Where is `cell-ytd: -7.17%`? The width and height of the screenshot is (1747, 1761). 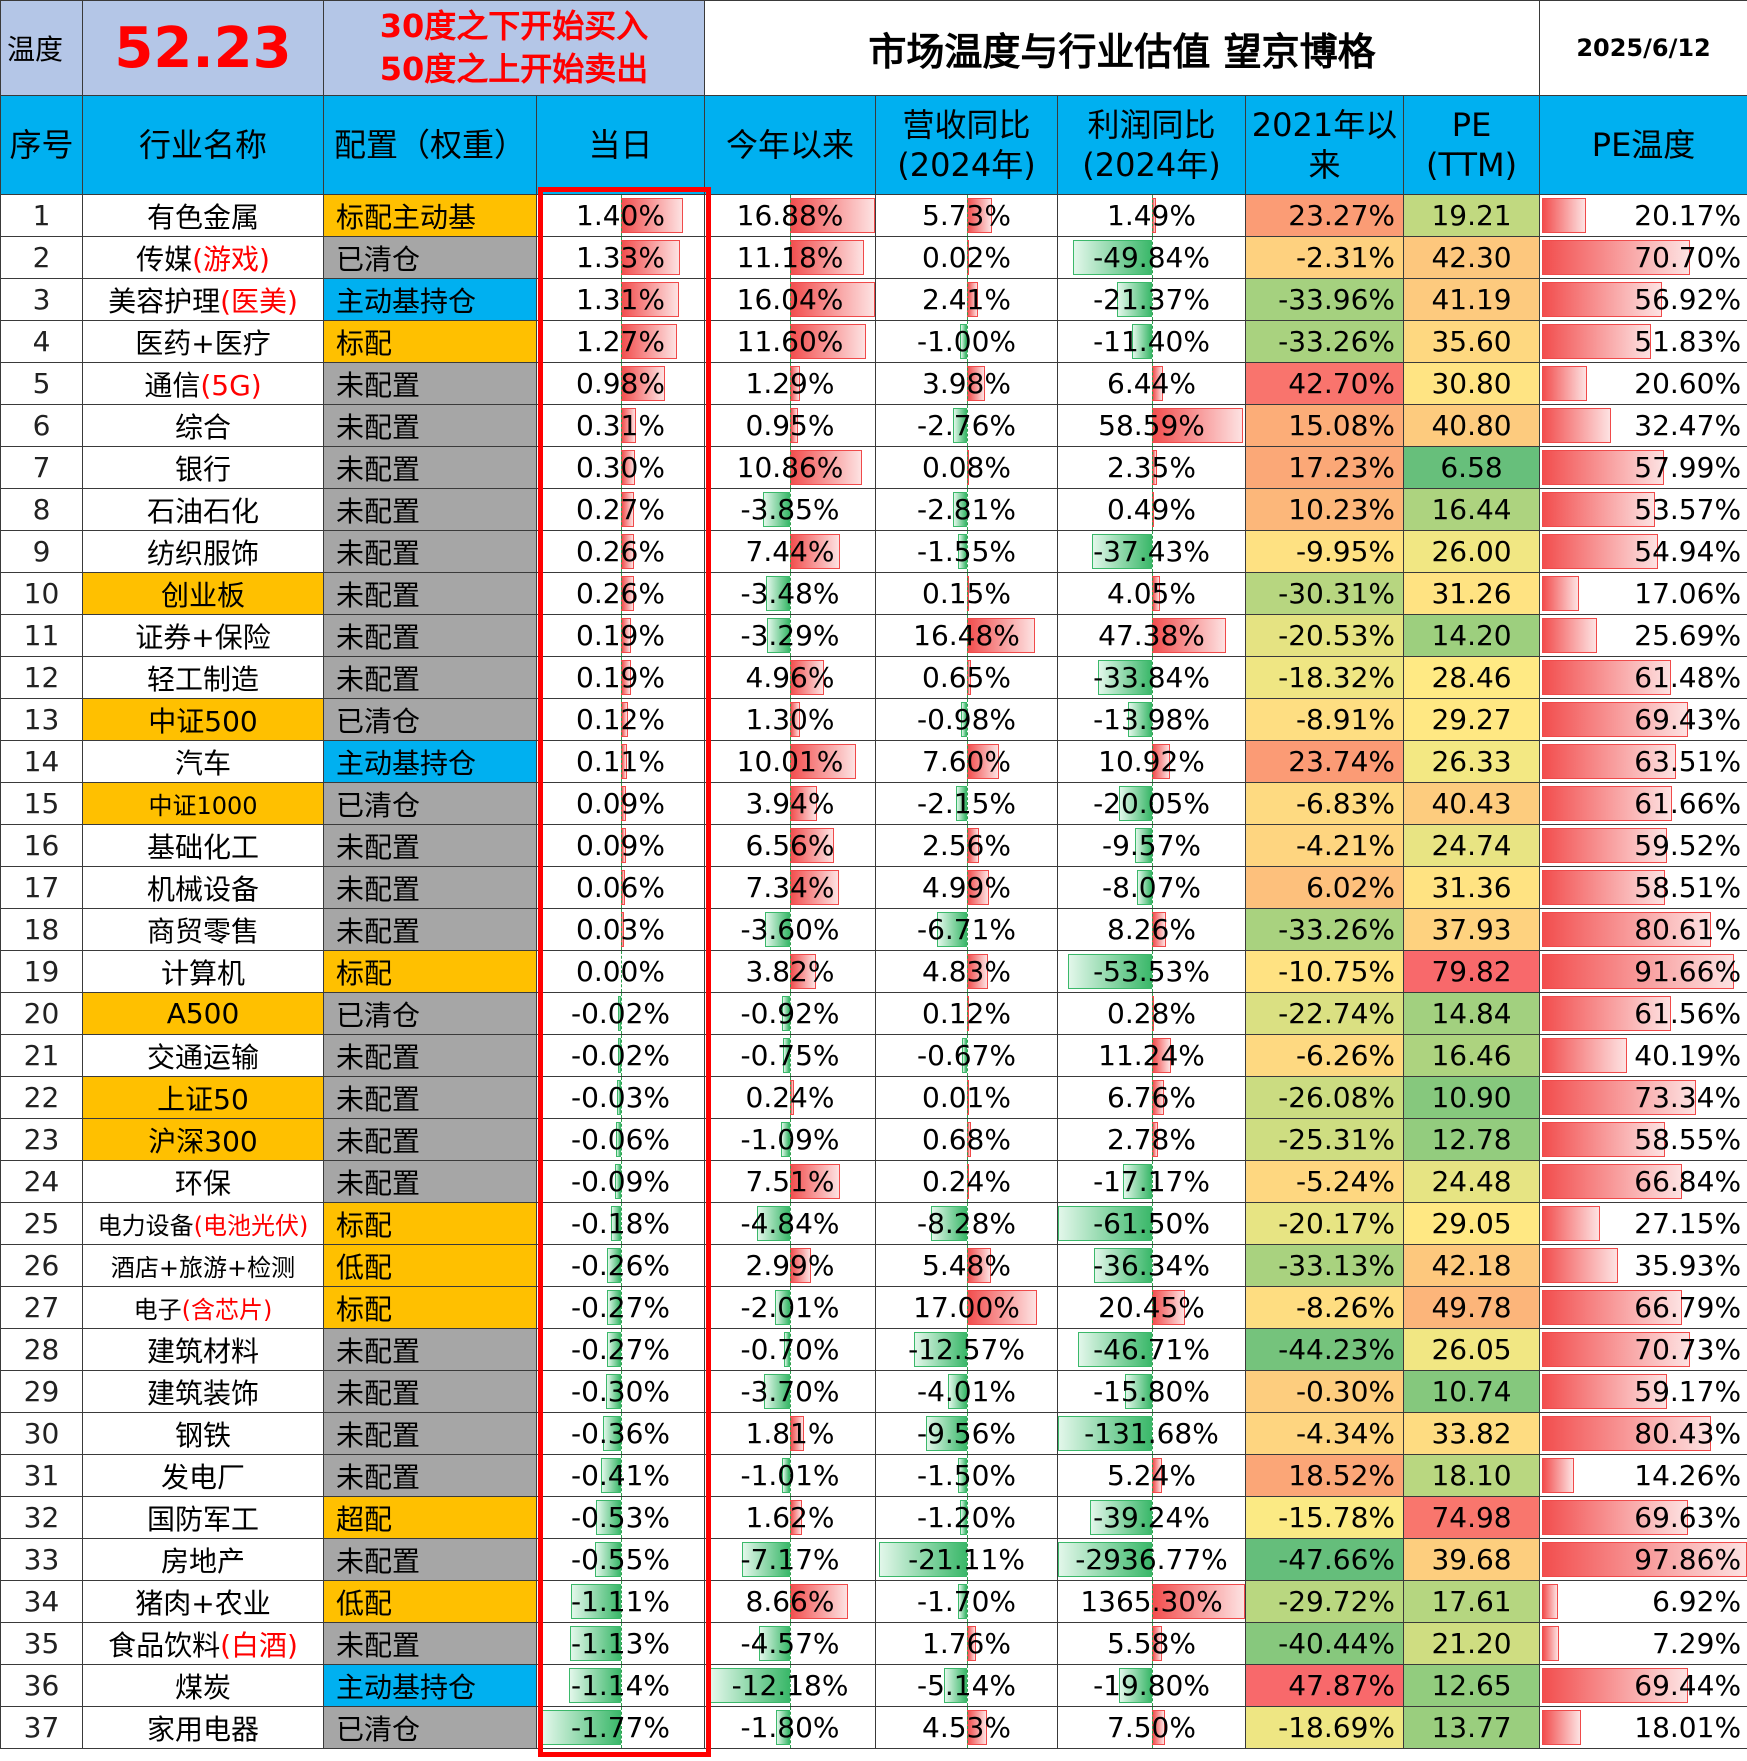
cell-ytd: -7.17% is located at coordinates (790, 1559).